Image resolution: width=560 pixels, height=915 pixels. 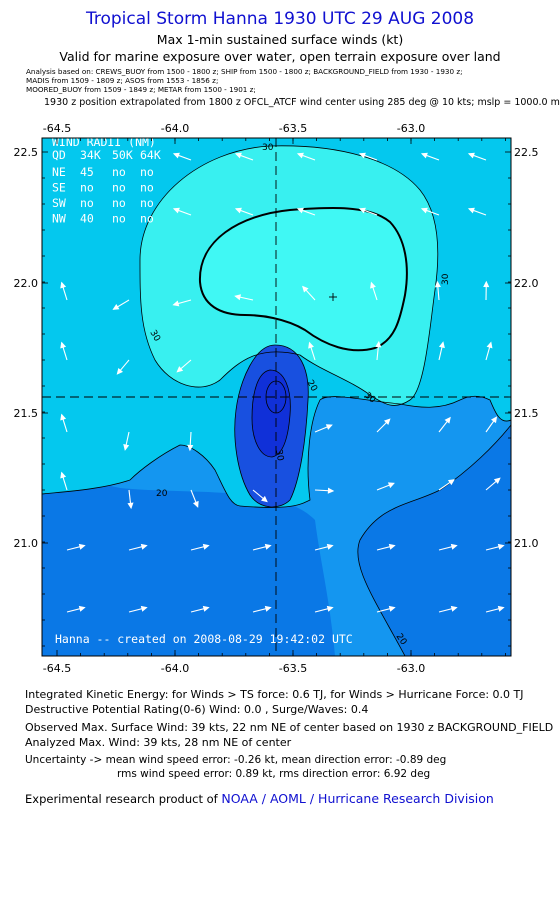 What do you see at coordinates (526, 152) in the screenshot?
I see `lat-tick-label-right: 22.5` at bounding box center [526, 152].